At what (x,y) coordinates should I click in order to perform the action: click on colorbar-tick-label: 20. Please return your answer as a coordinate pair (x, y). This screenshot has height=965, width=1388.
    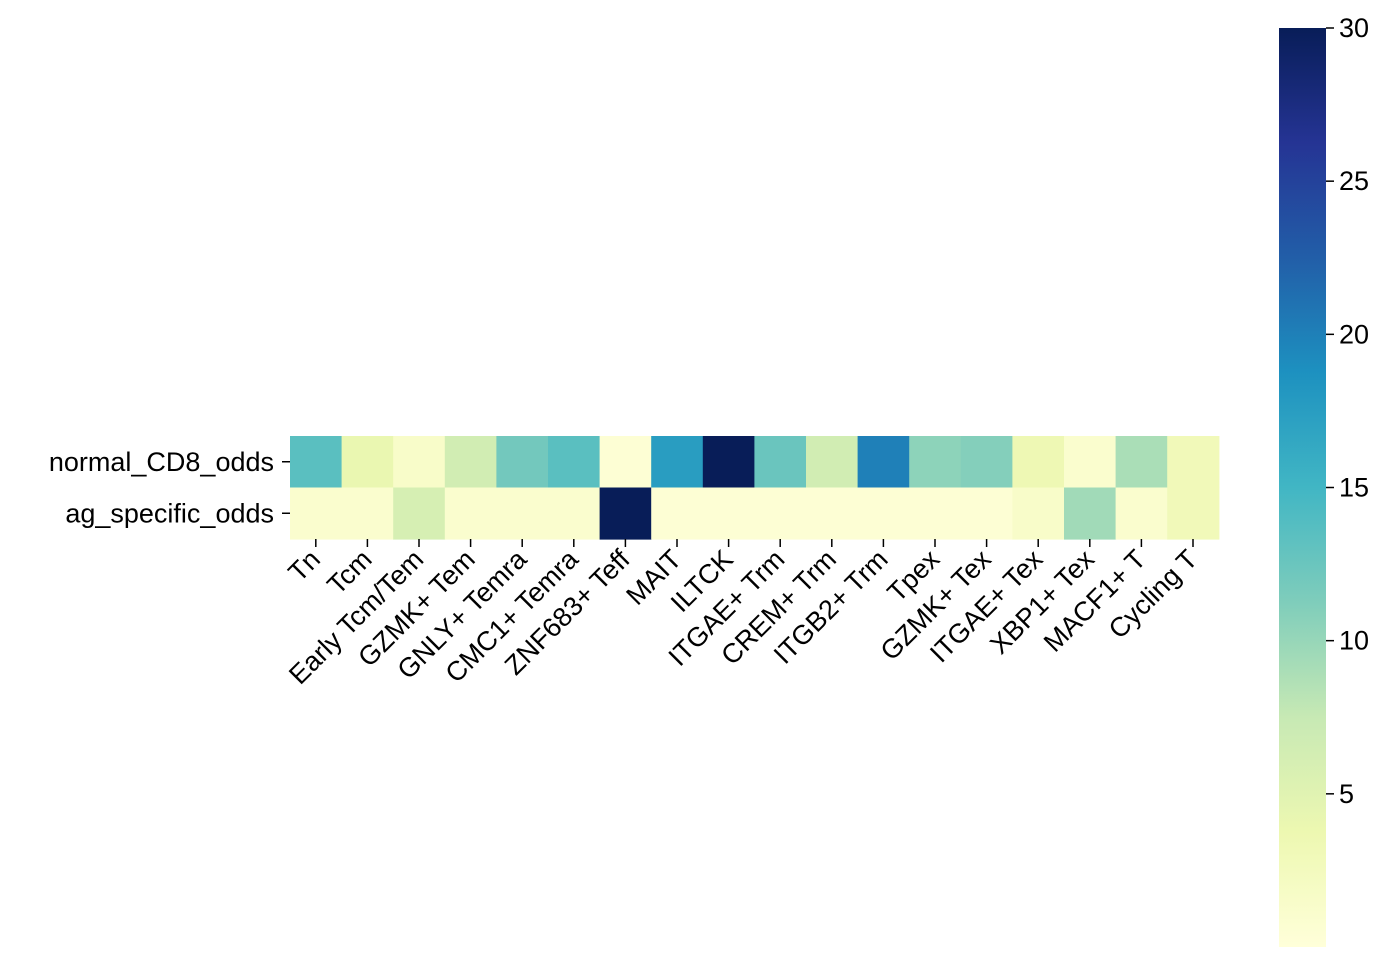
    Looking at the image, I should click on (1354, 334).